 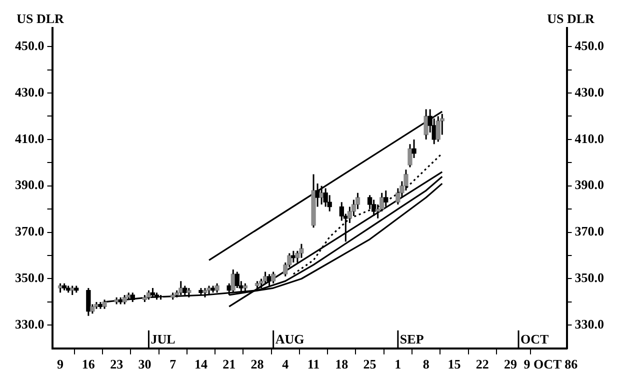 What do you see at coordinates (29, 231) in the screenshot?
I see `y-tick-label: 370.0` at bounding box center [29, 231].